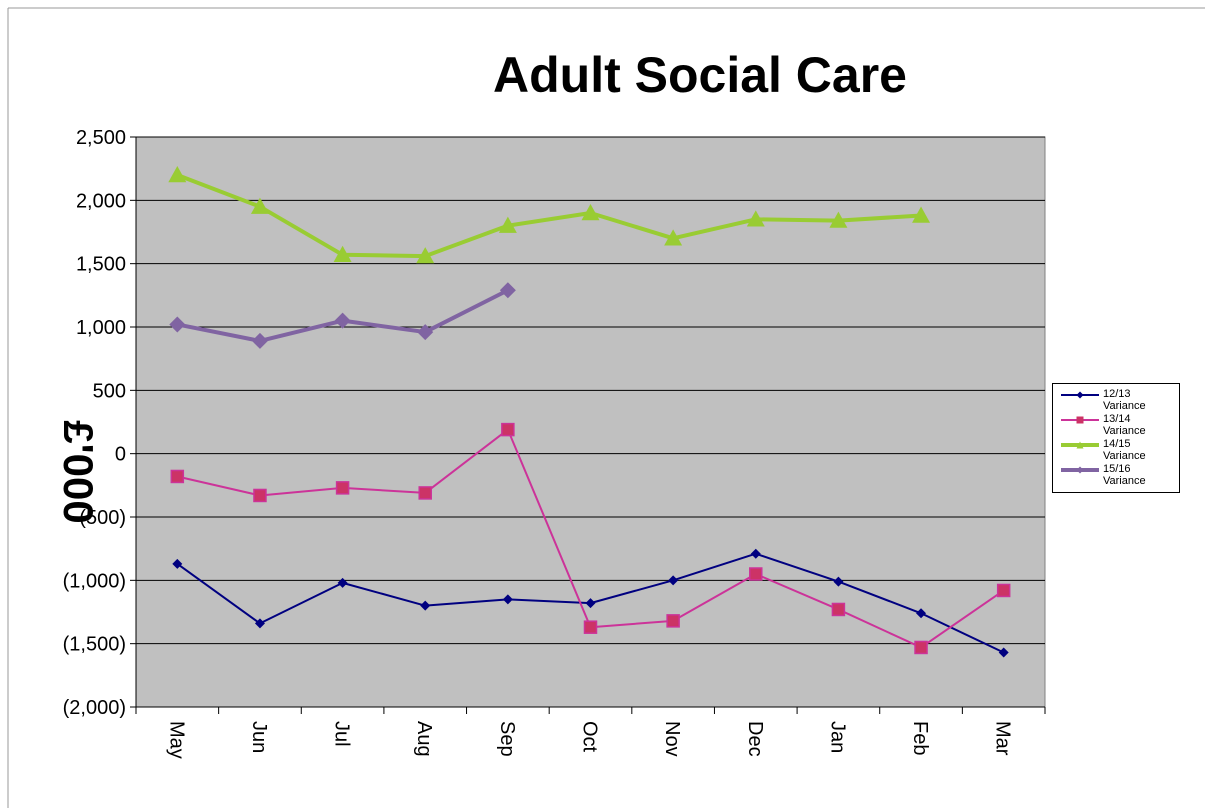 The height and width of the screenshot is (808, 1205). I want to click on legend-entry: 12/13 Variance, so click(1116, 400).